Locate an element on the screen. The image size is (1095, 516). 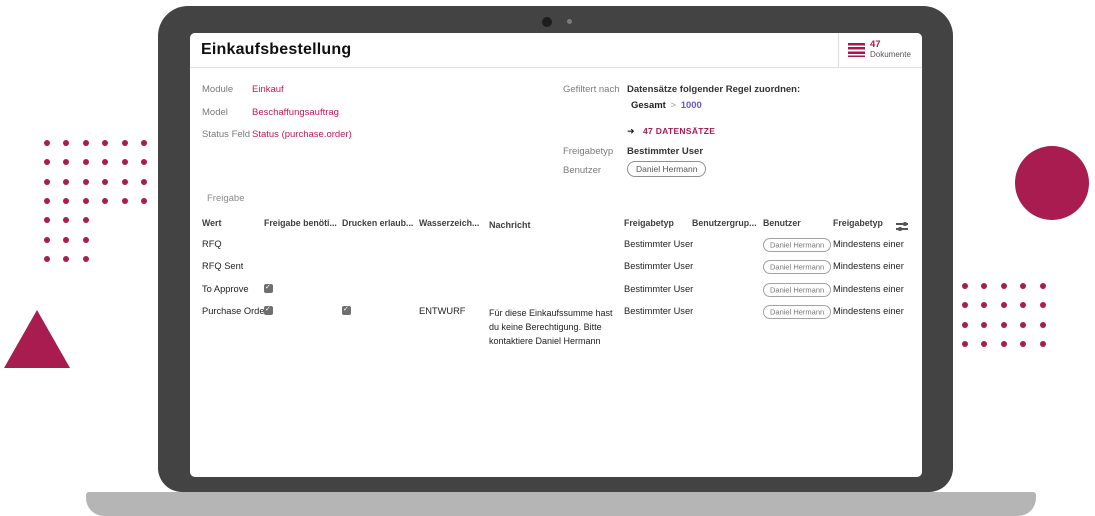
rule-operator: > is located at coordinates (673, 105).